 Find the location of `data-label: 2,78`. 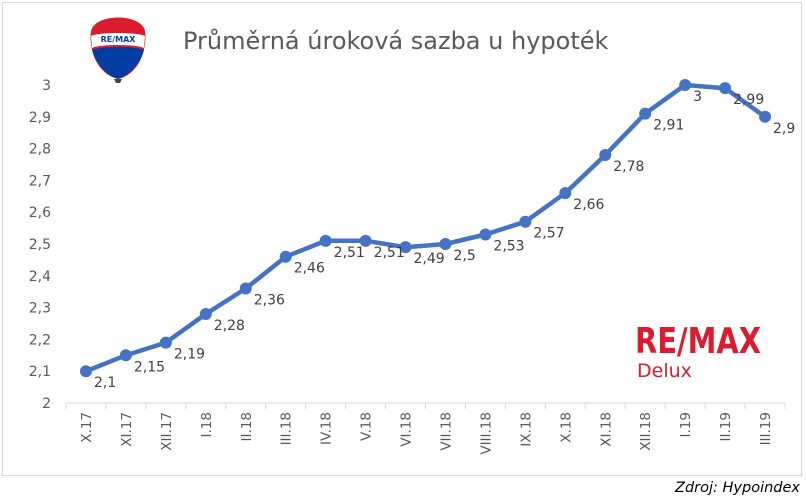

data-label: 2,78 is located at coordinates (628, 167).